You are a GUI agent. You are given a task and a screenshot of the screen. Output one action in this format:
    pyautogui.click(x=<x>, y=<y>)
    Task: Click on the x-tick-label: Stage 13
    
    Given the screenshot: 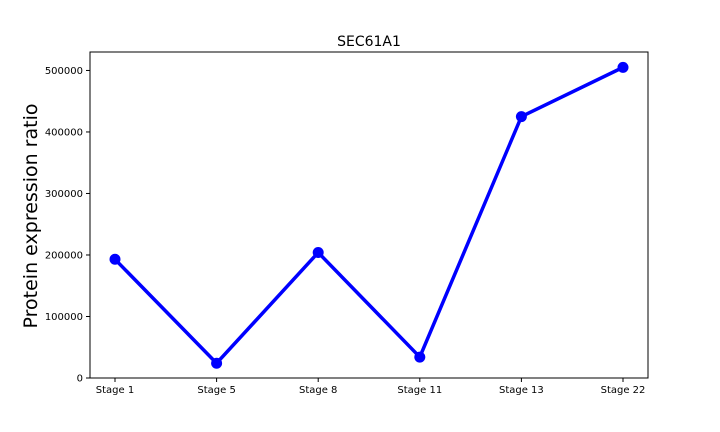 What is the action you would take?
    pyautogui.click(x=521, y=390)
    